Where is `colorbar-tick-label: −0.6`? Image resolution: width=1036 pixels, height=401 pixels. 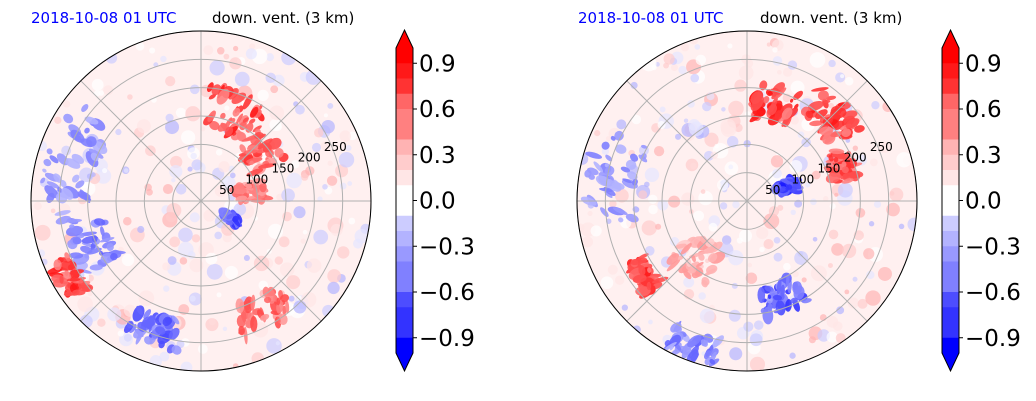
colorbar-tick-label: −0.6 is located at coordinates (993, 293).